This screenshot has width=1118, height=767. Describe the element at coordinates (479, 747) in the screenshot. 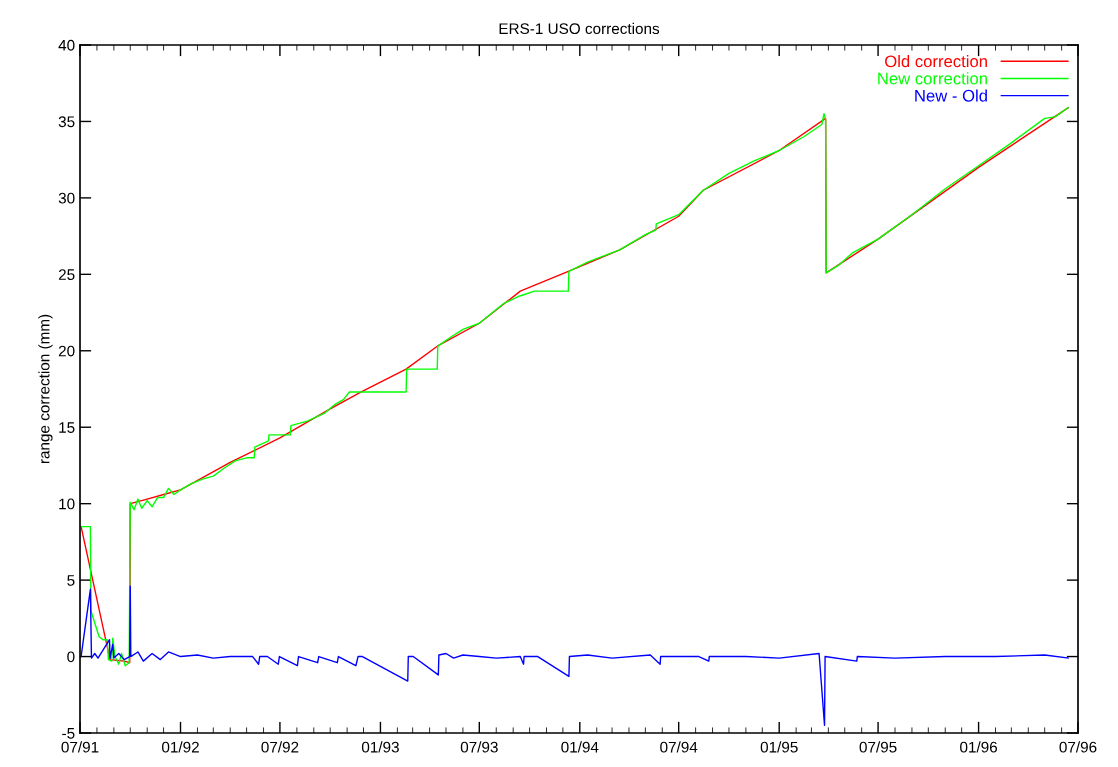

I see `x-tick-label: 07/93` at that location.